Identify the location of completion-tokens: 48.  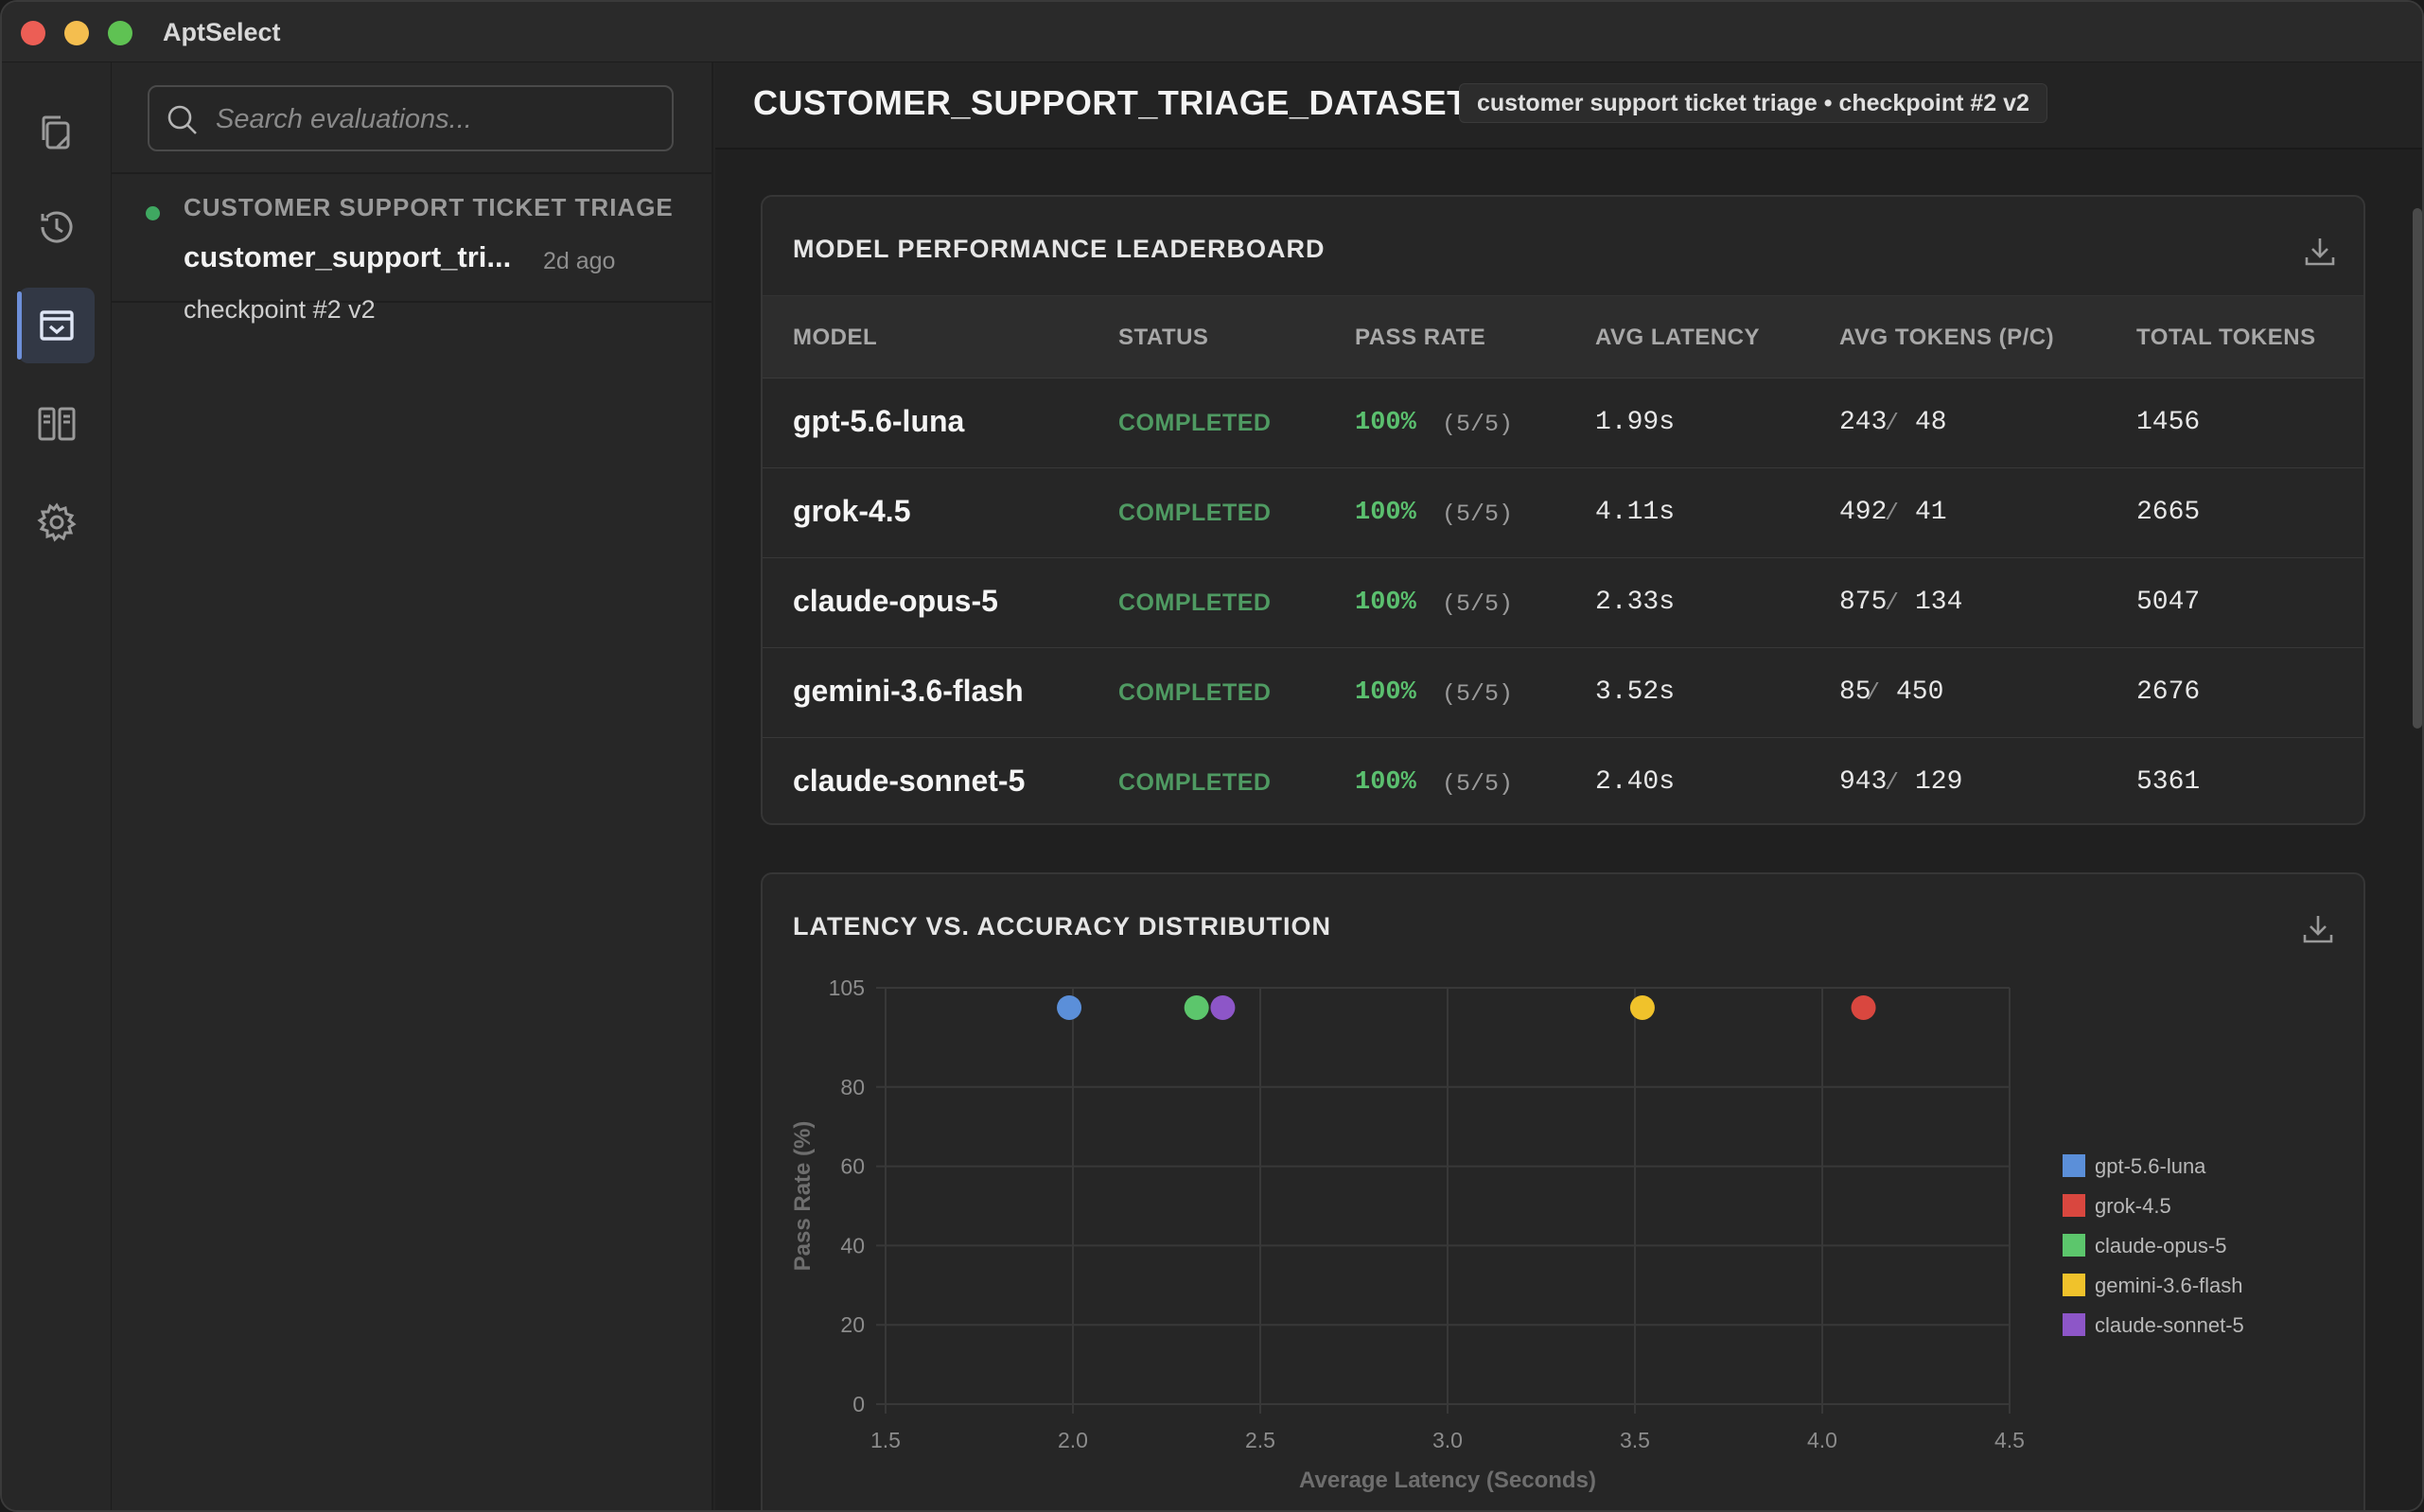
(1931, 423).